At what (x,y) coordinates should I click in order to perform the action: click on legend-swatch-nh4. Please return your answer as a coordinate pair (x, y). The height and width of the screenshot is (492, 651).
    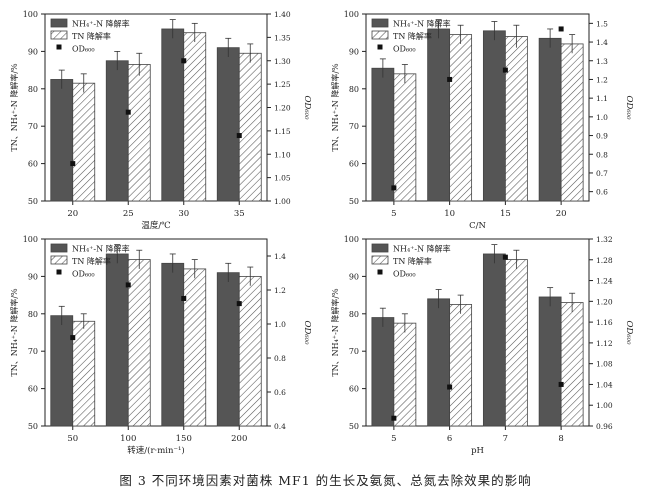
    Looking at the image, I should click on (59, 23).